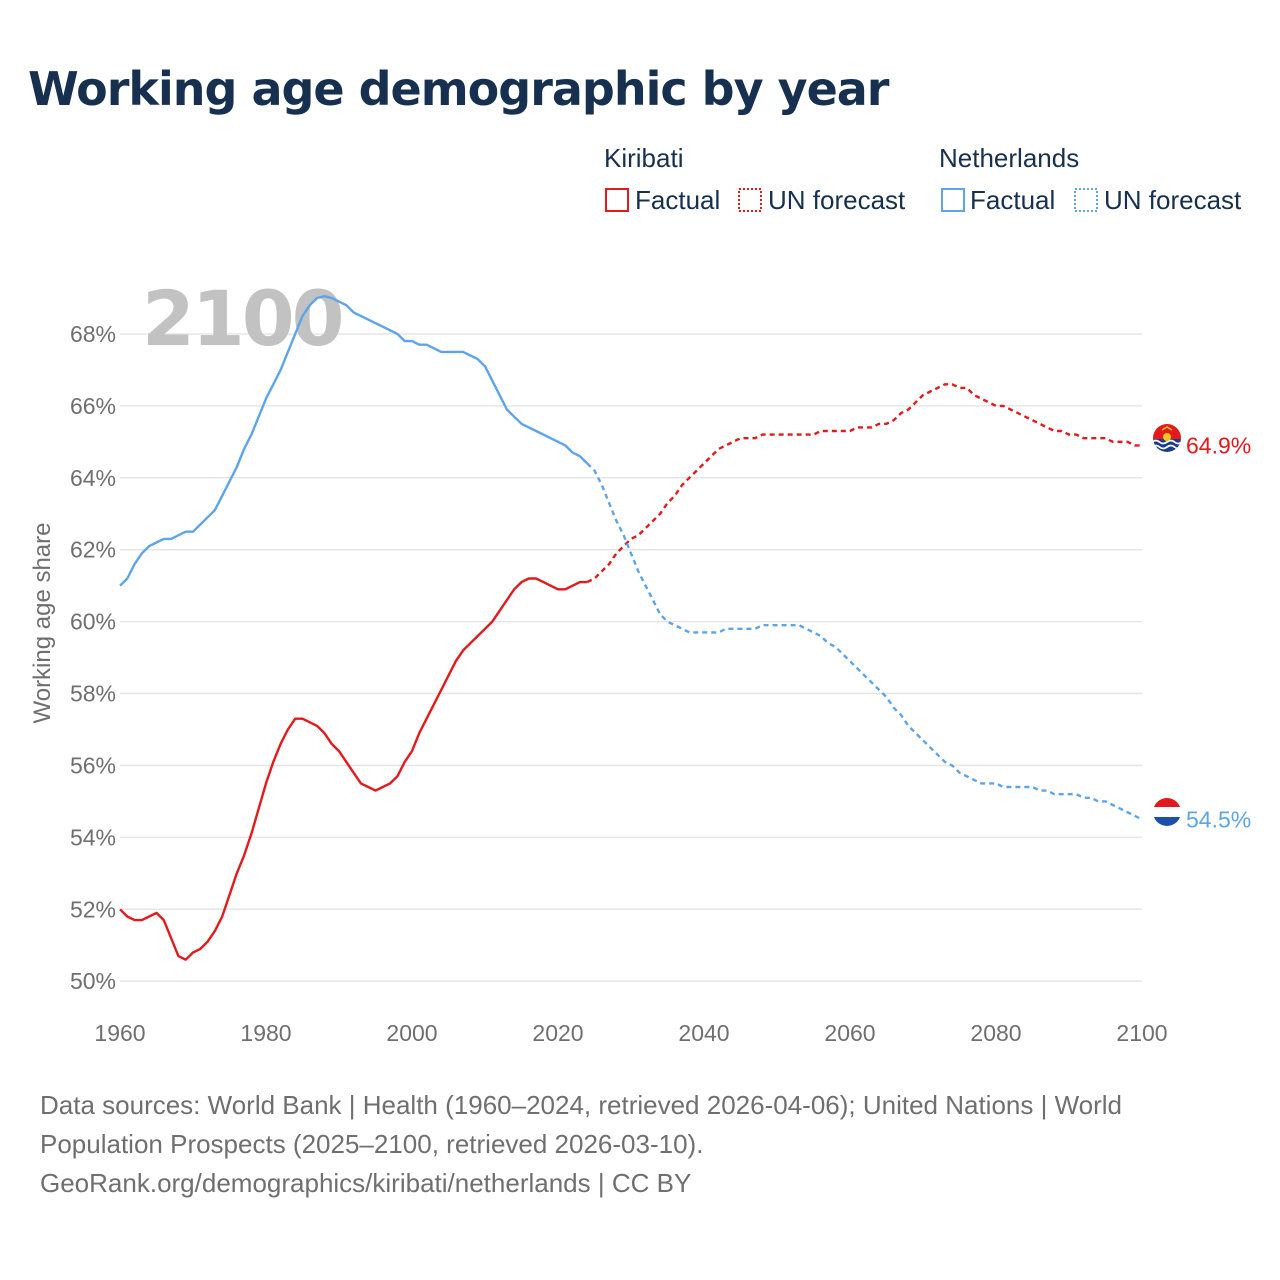 The image size is (1280, 1280). I want to click on netherlands-forecast-line, so click(864, 641).